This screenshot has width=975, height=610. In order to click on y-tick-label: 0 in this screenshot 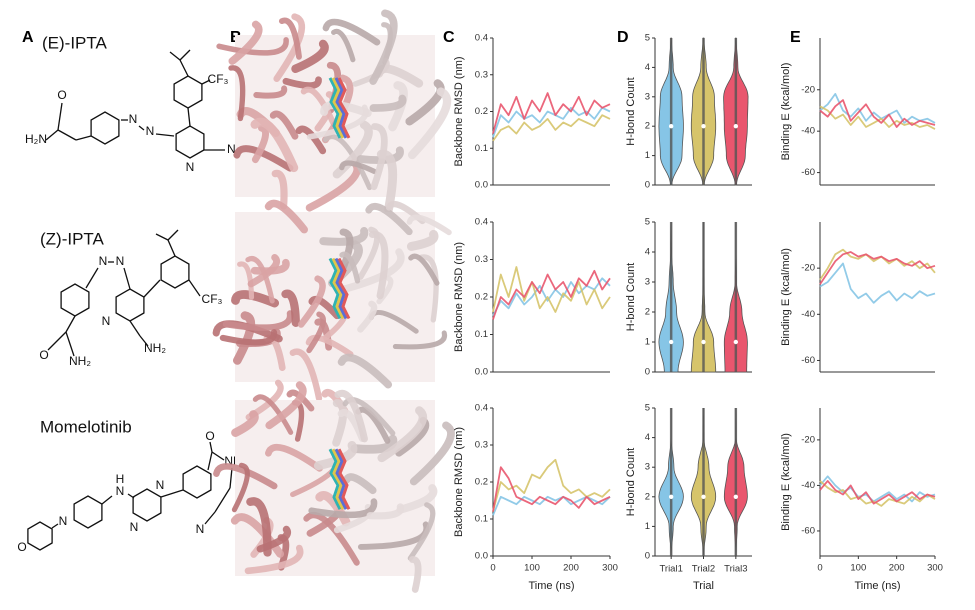, I will do `click(647, 185)`.